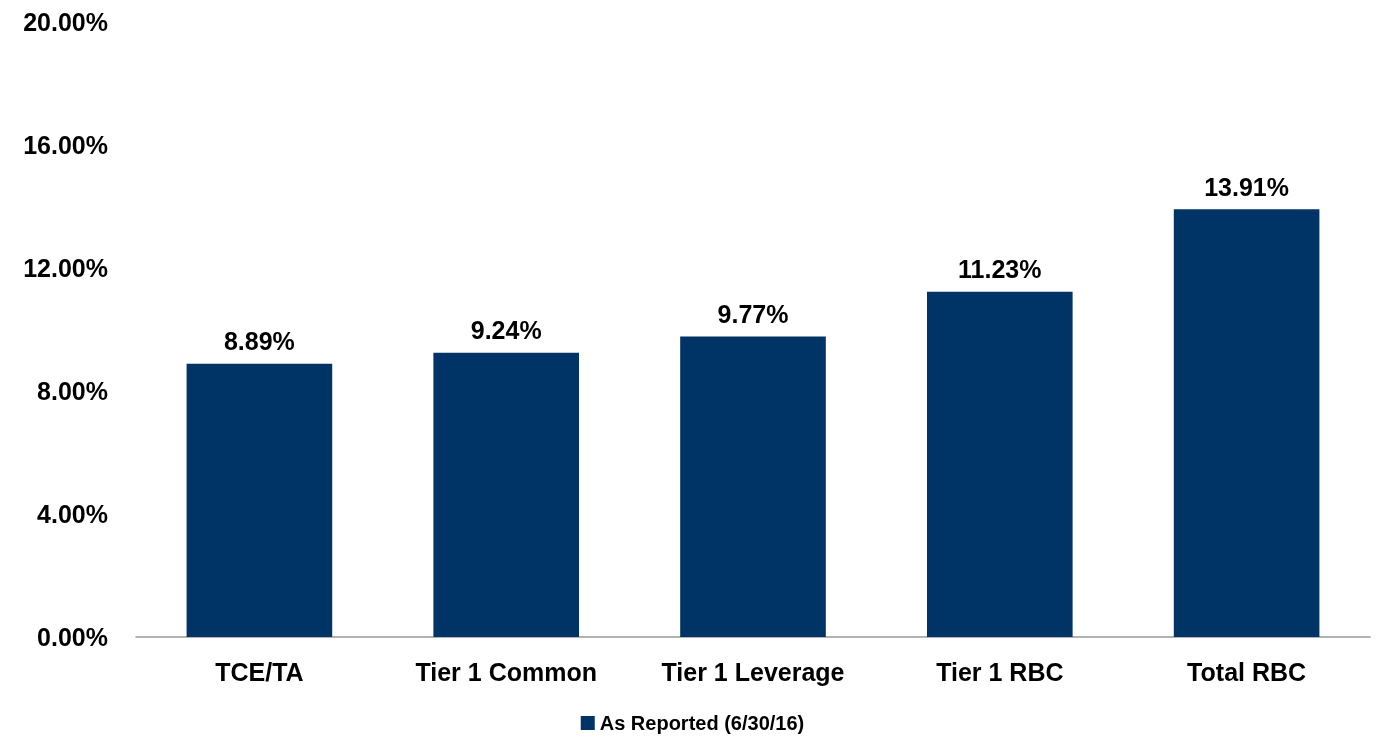 The width and height of the screenshot is (1385, 744). I want to click on data-label: 9.77%, so click(753, 314).